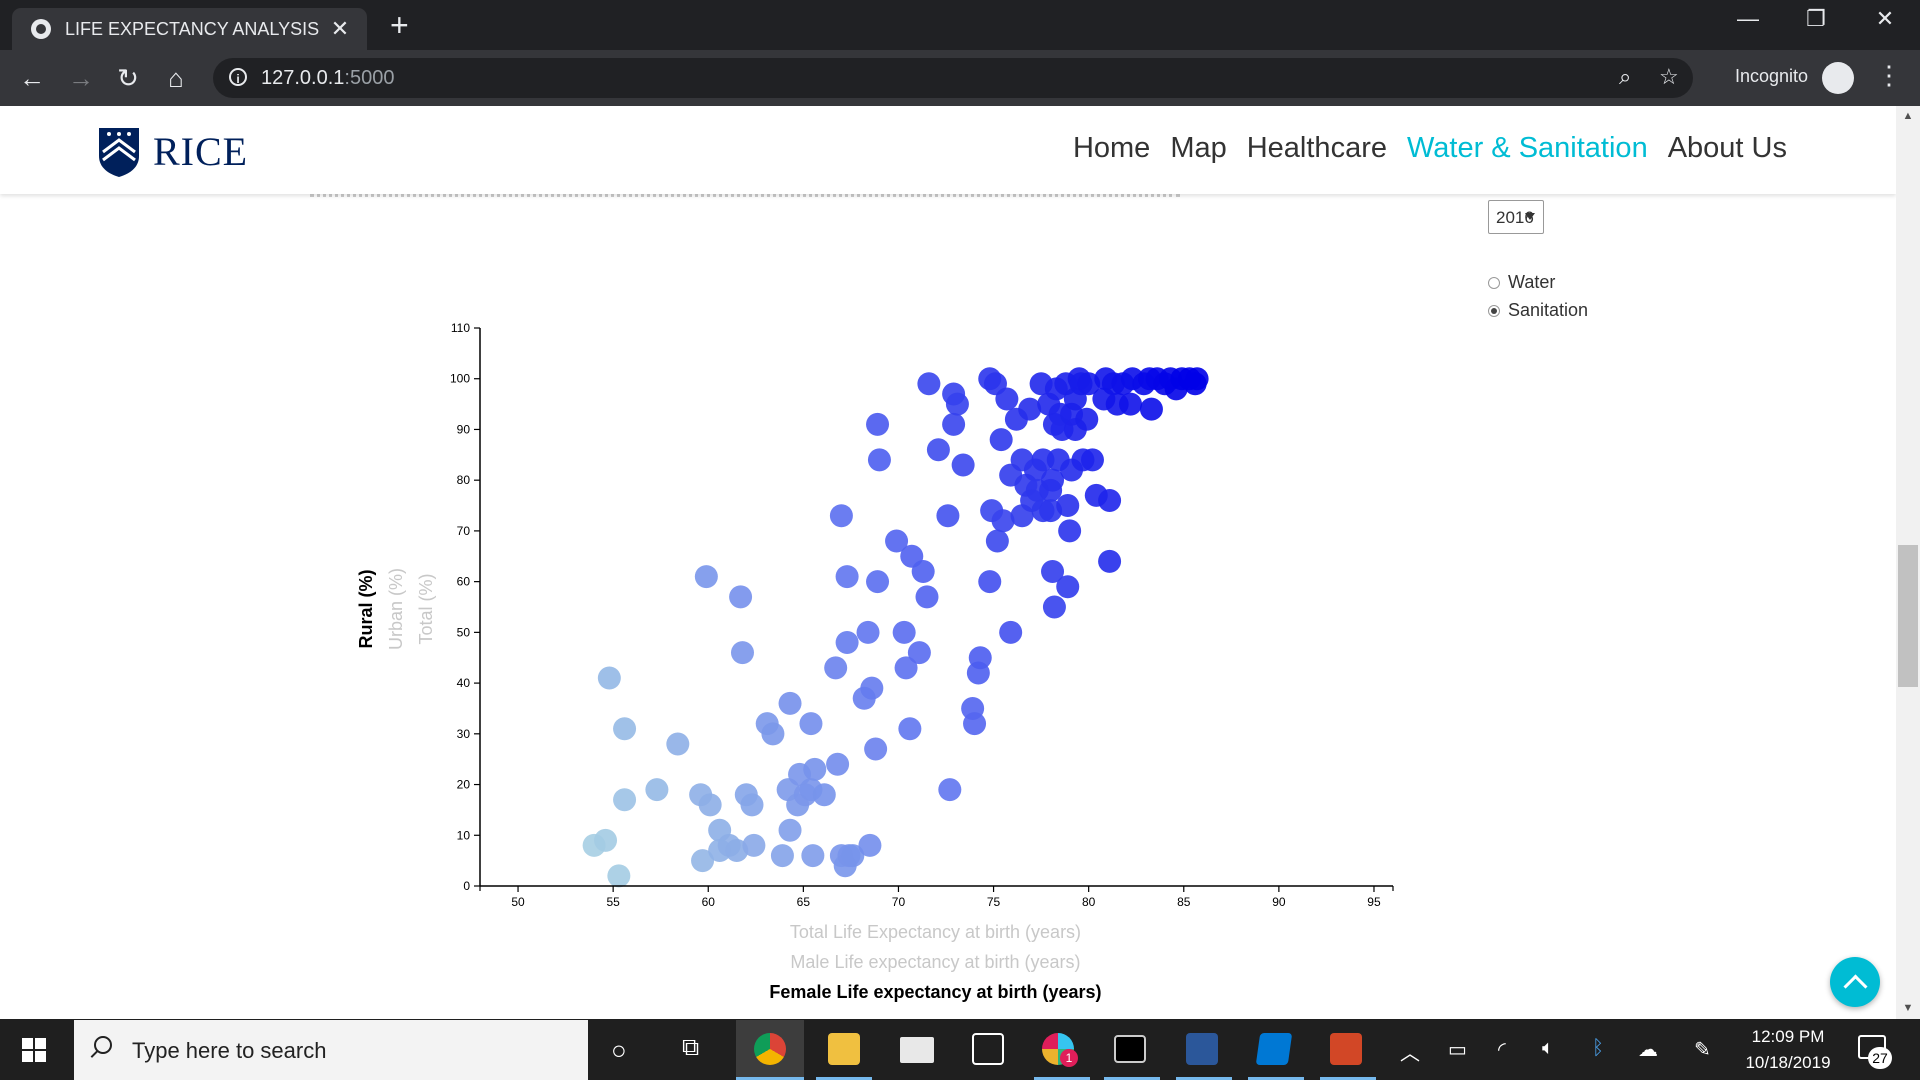 This screenshot has width=1920, height=1080. What do you see at coordinates (935, 992) in the screenshot?
I see `x-axis-label-option: Female Life expectancy at birth (years)` at bounding box center [935, 992].